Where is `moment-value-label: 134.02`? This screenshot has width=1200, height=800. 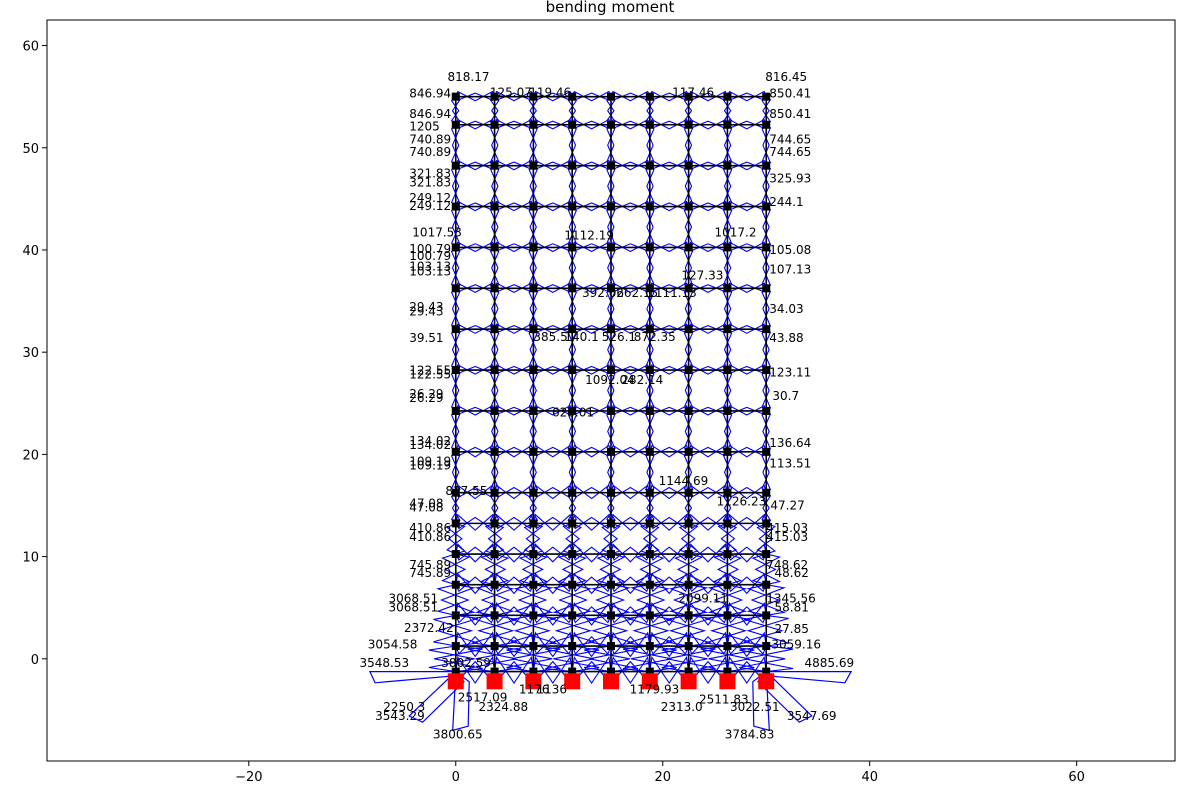 moment-value-label: 134.02 is located at coordinates (430, 441).